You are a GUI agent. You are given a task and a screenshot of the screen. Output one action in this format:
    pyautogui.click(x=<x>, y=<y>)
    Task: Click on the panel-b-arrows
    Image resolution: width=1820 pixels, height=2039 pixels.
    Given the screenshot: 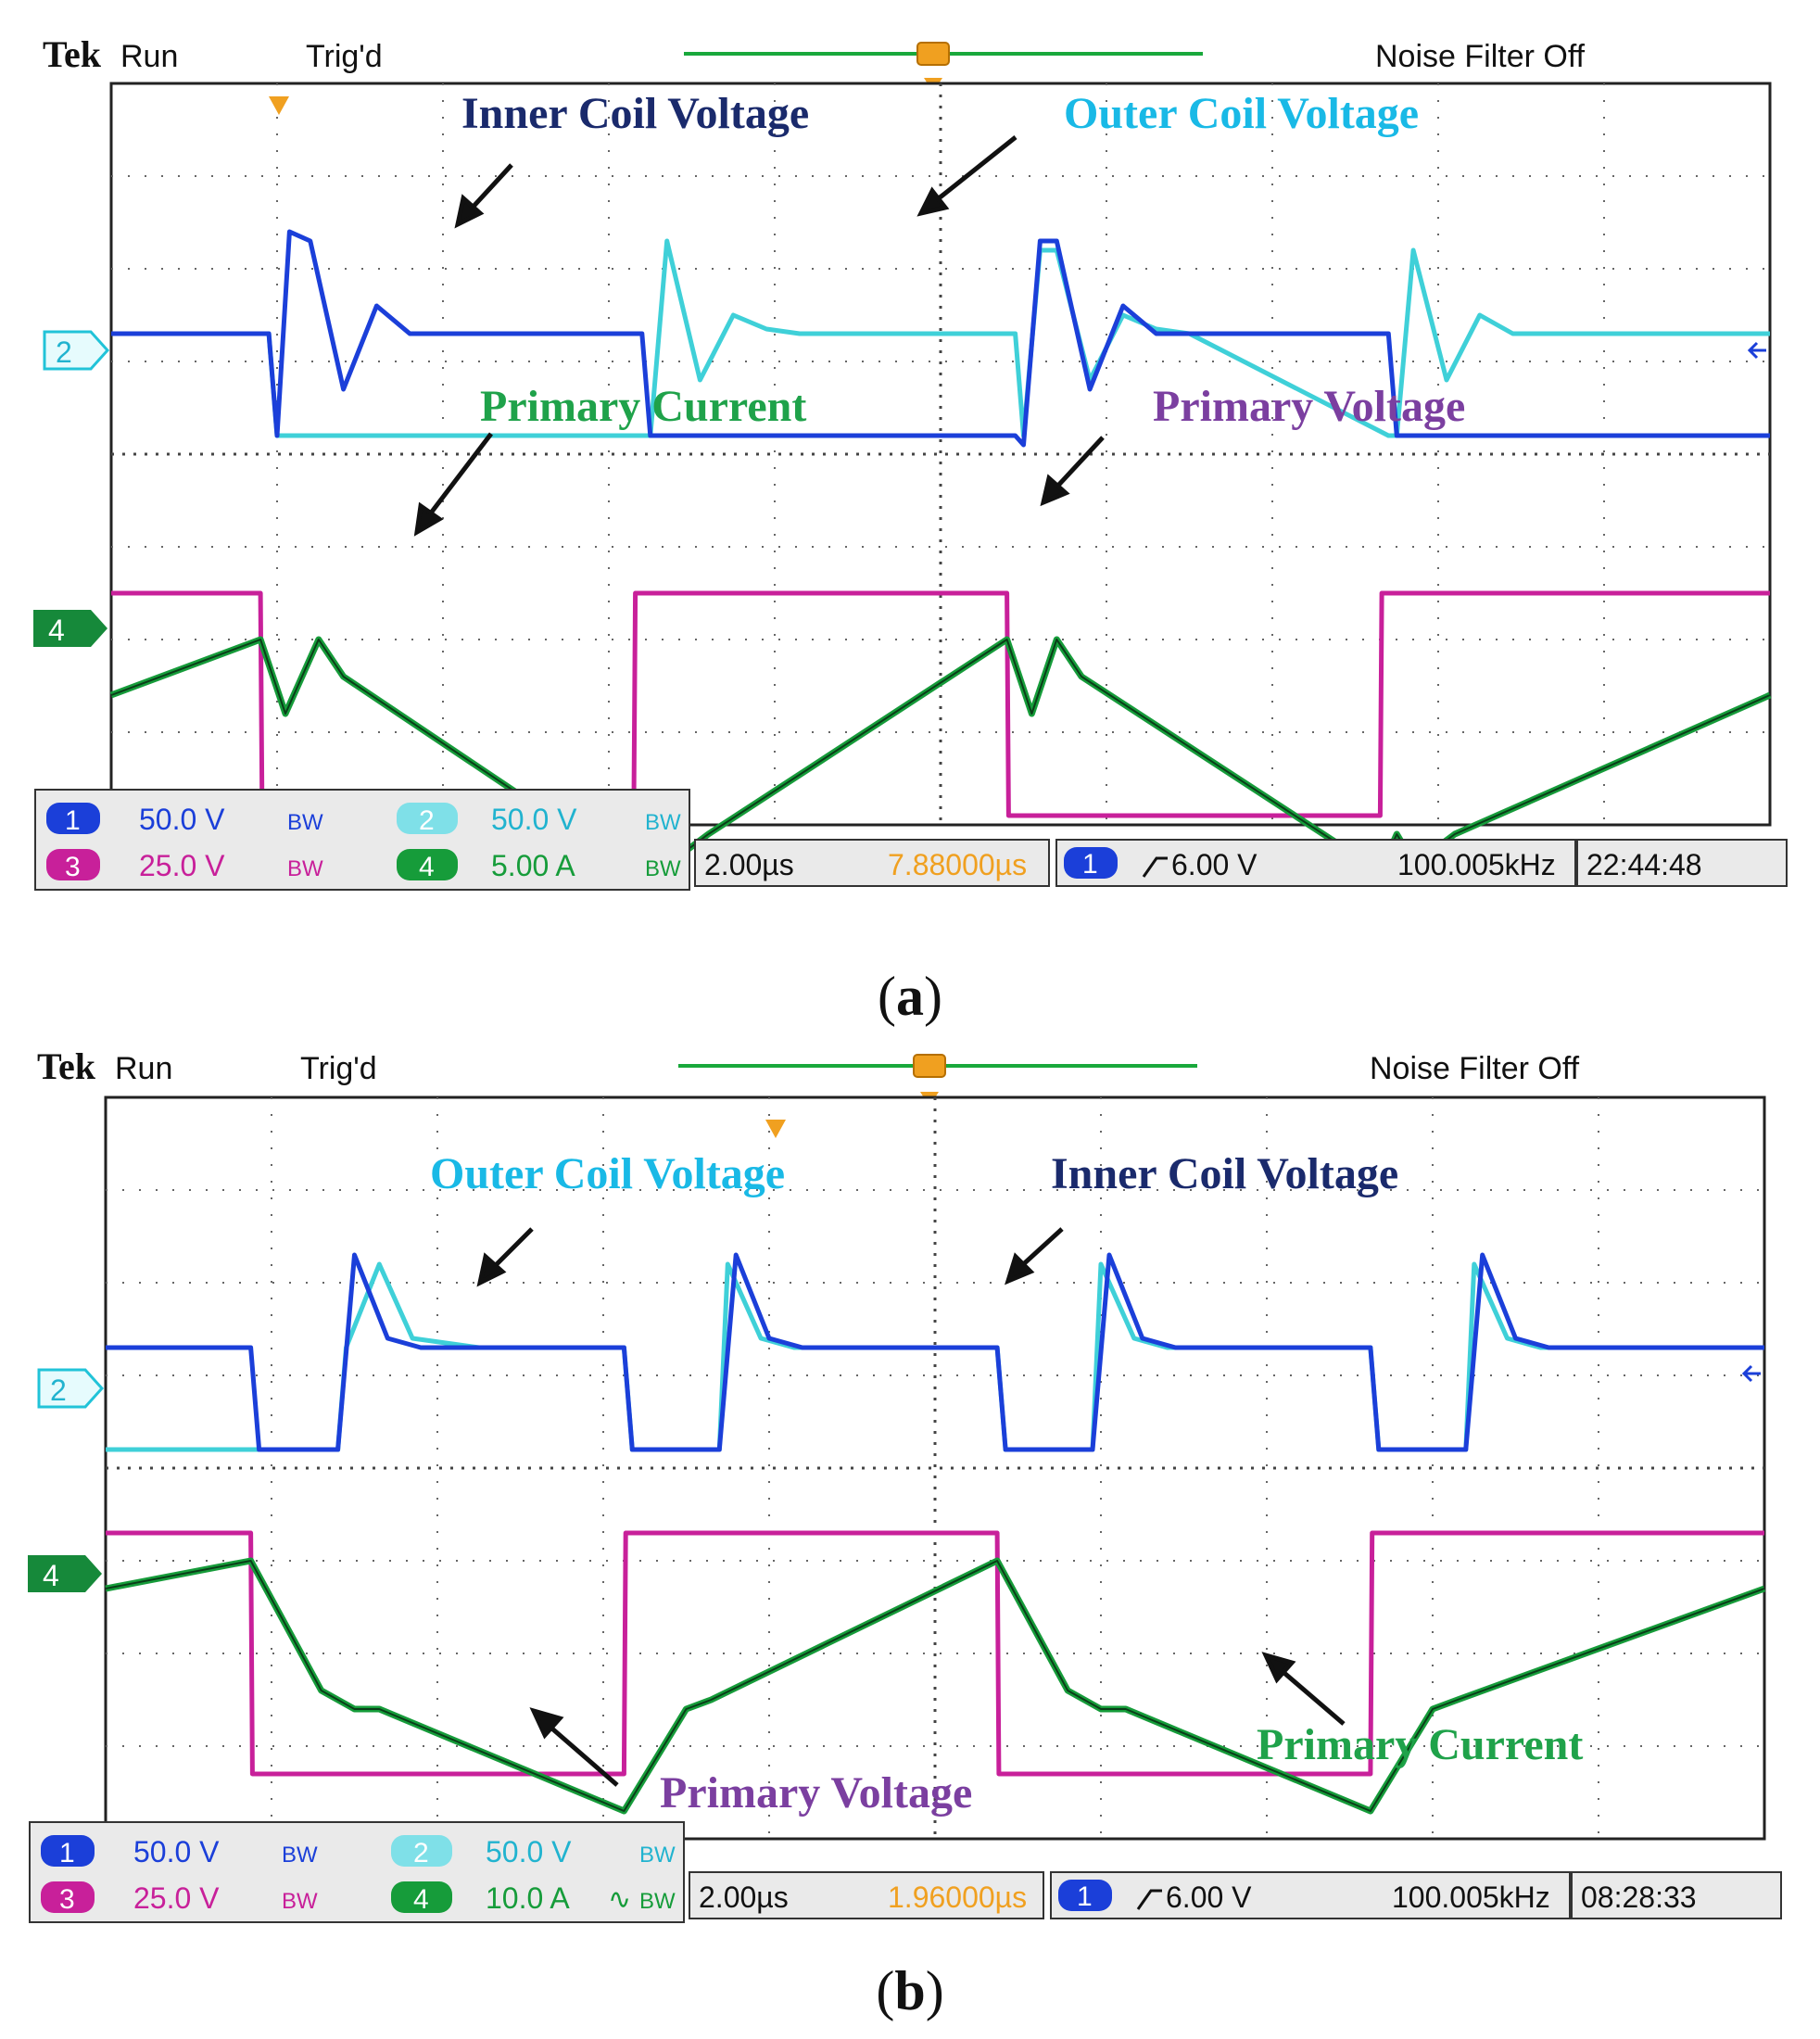 What is the action you would take?
    pyautogui.click(x=911, y=1507)
    